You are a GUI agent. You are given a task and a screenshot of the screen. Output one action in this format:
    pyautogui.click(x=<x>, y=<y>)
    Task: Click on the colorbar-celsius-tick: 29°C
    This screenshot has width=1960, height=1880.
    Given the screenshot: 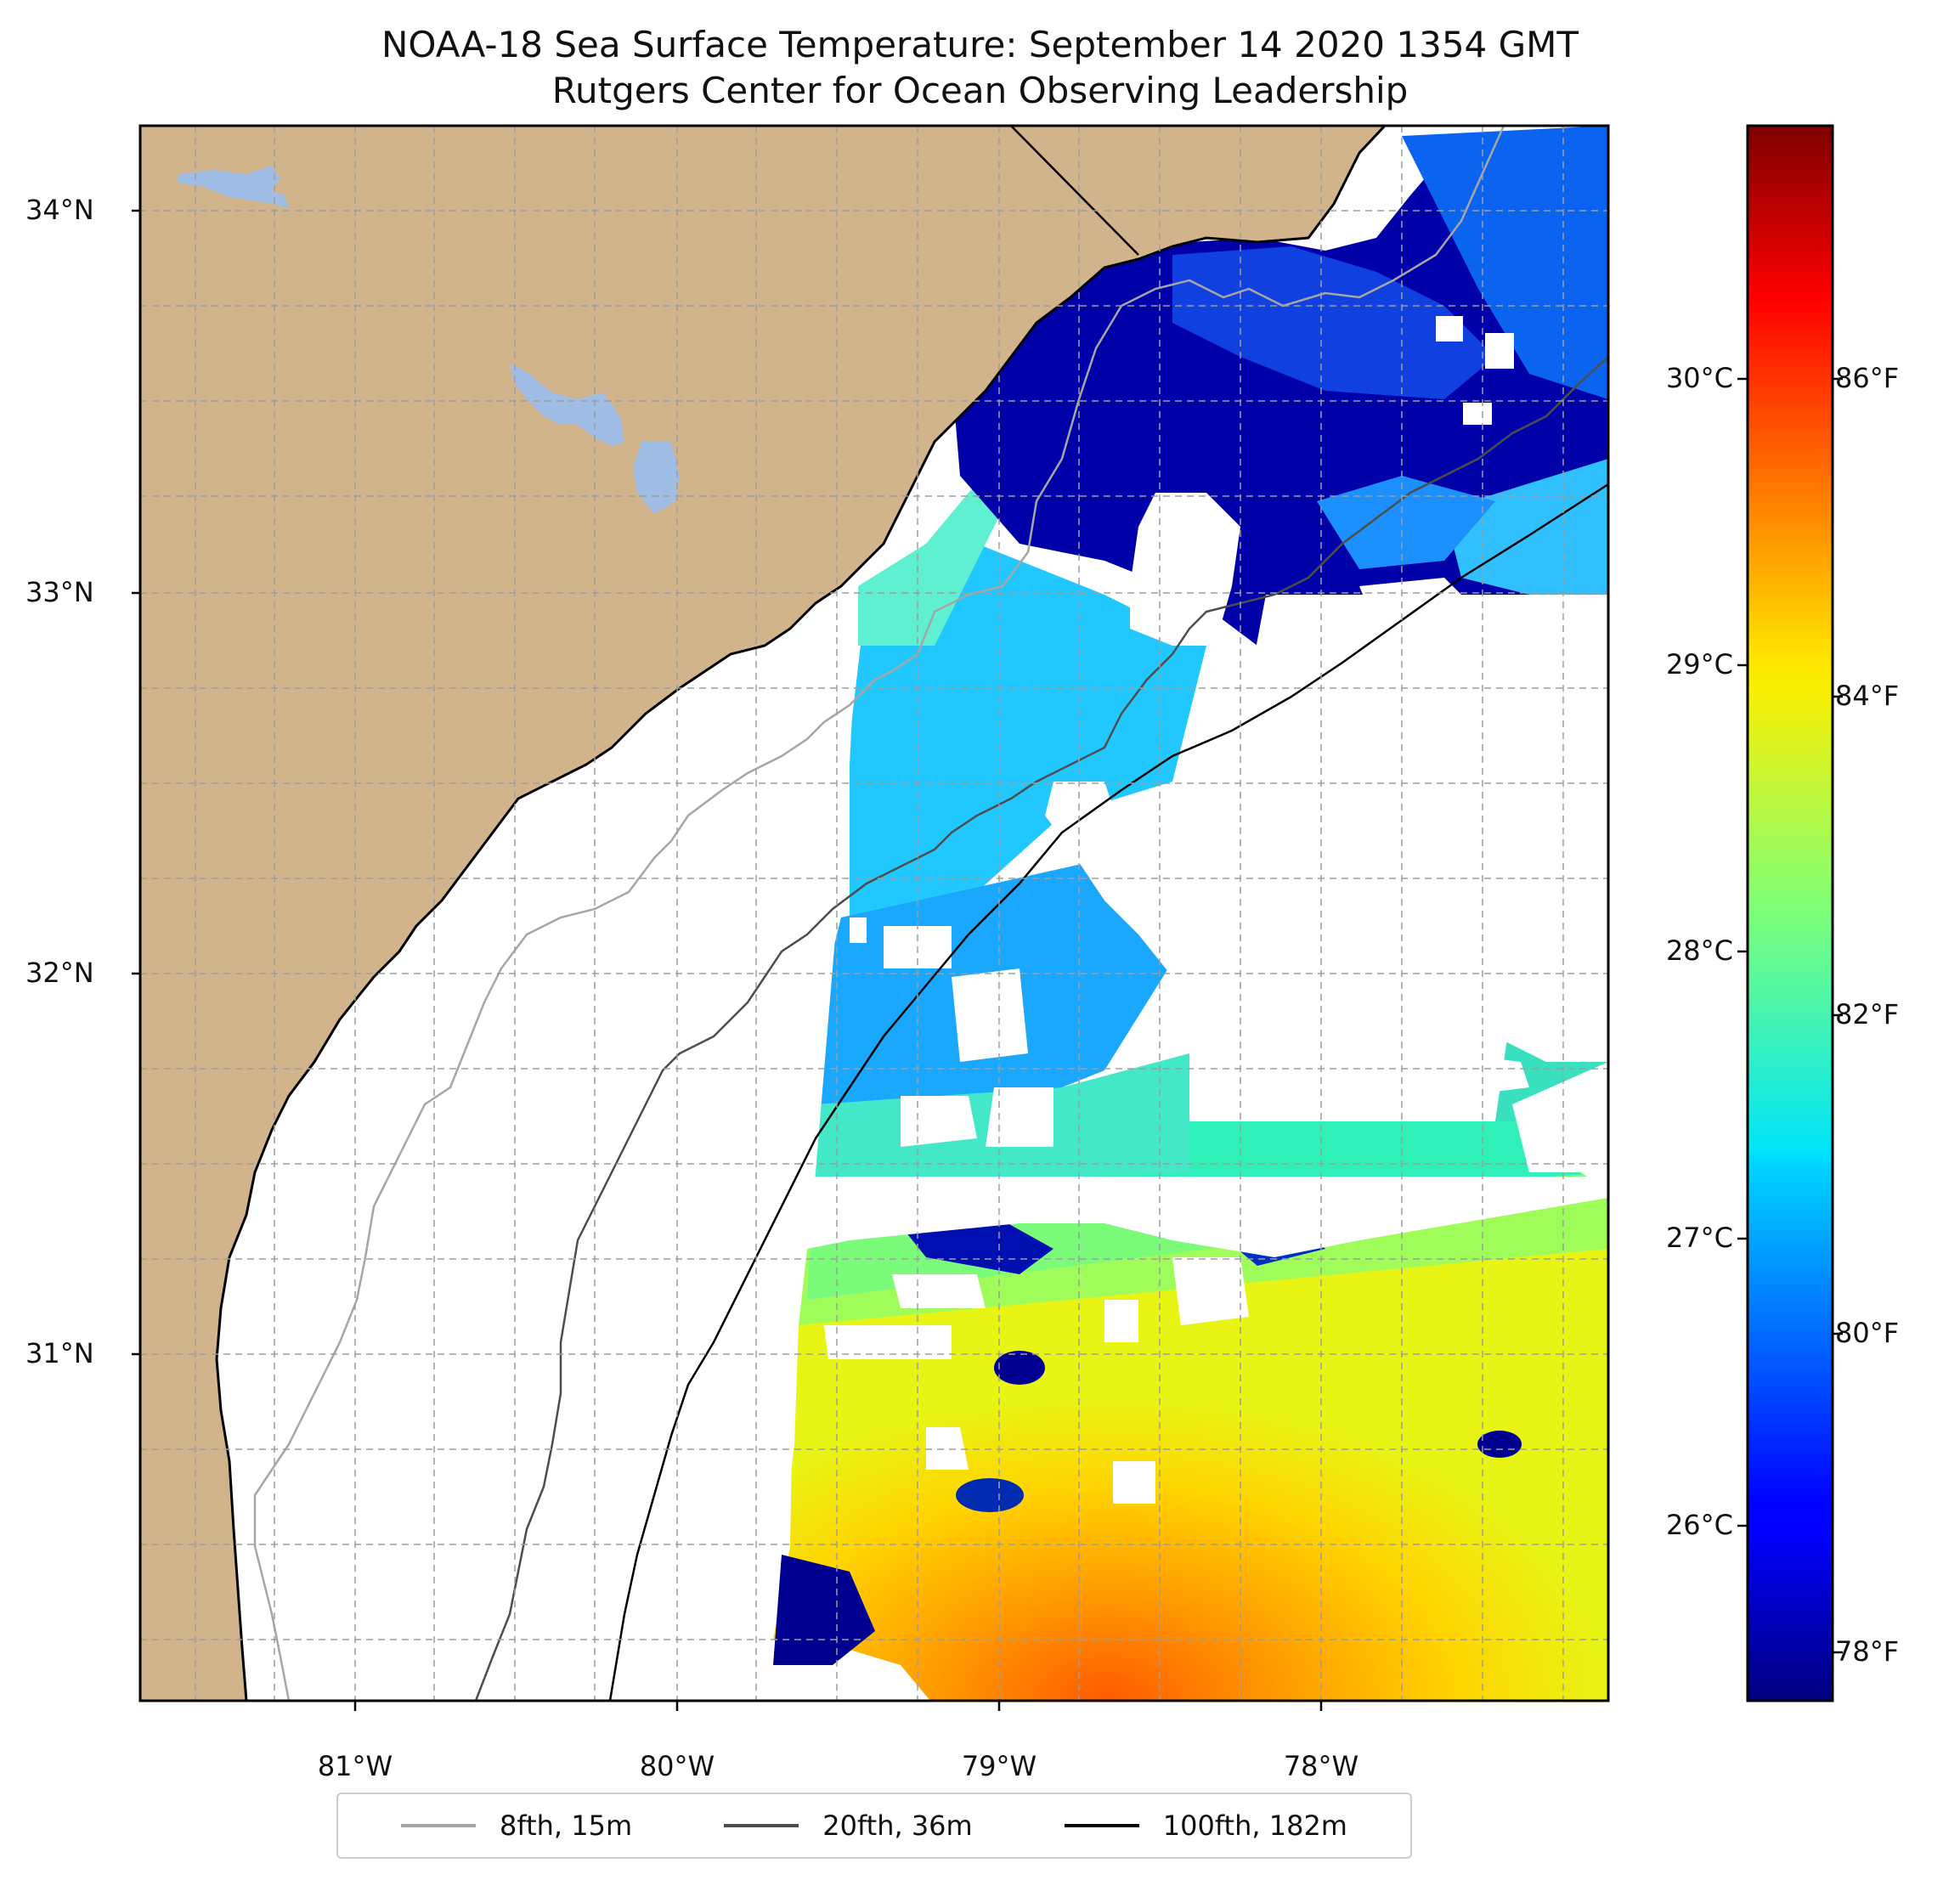 What is the action you would take?
    pyautogui.click(x=1699, y=664)
    